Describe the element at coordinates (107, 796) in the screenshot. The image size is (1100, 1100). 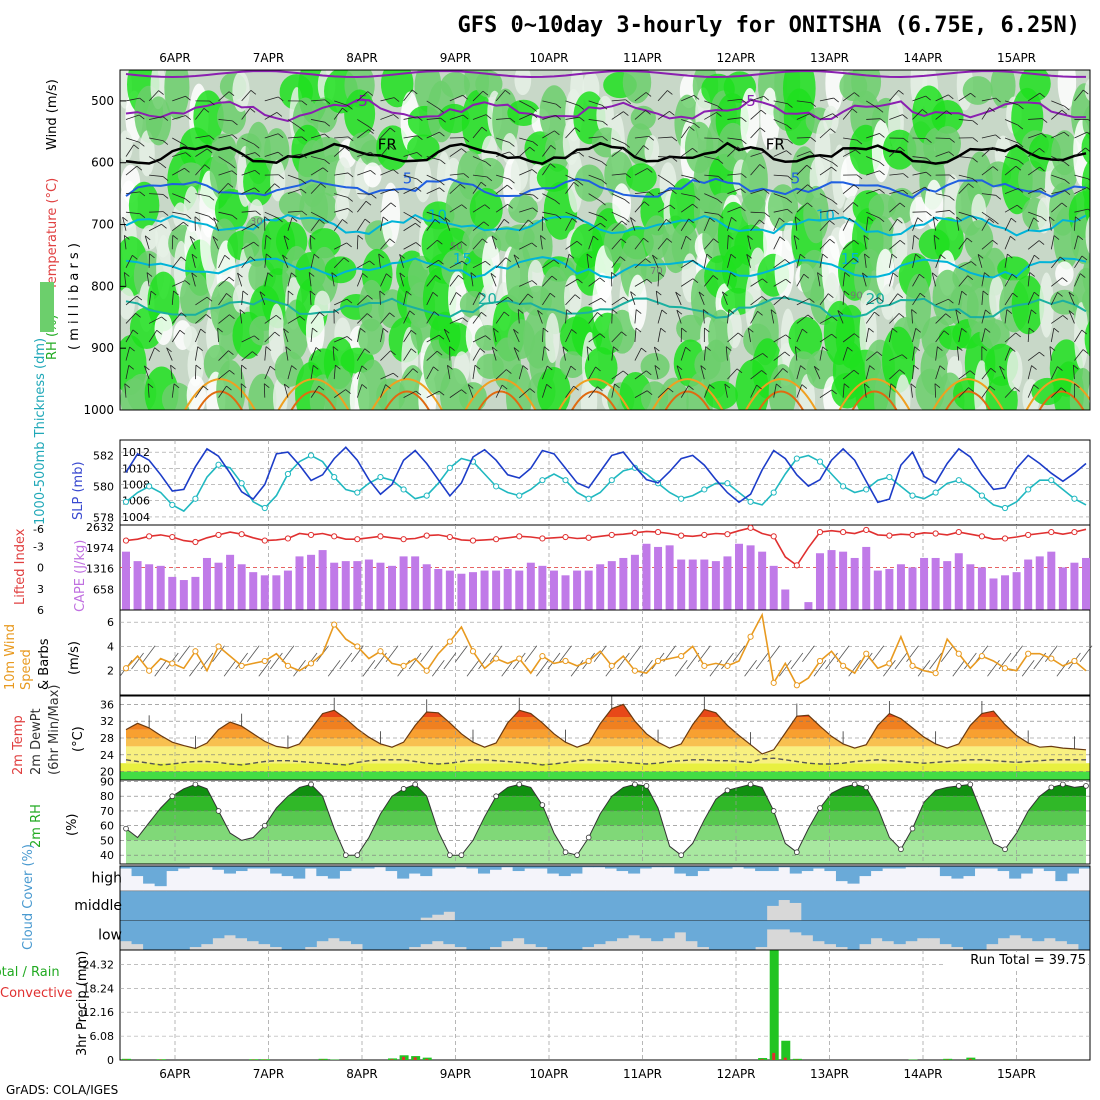
I see `rh-tick-label: 80` at that location.